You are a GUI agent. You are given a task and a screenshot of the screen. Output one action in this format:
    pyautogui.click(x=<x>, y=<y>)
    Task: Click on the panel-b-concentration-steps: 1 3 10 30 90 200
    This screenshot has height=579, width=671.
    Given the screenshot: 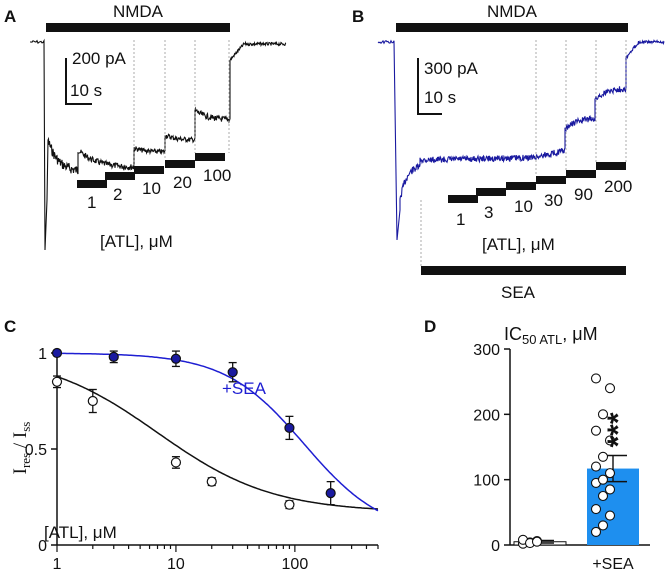 What is the action you would take?
    pyautogui.click(x=540, y=134)
    